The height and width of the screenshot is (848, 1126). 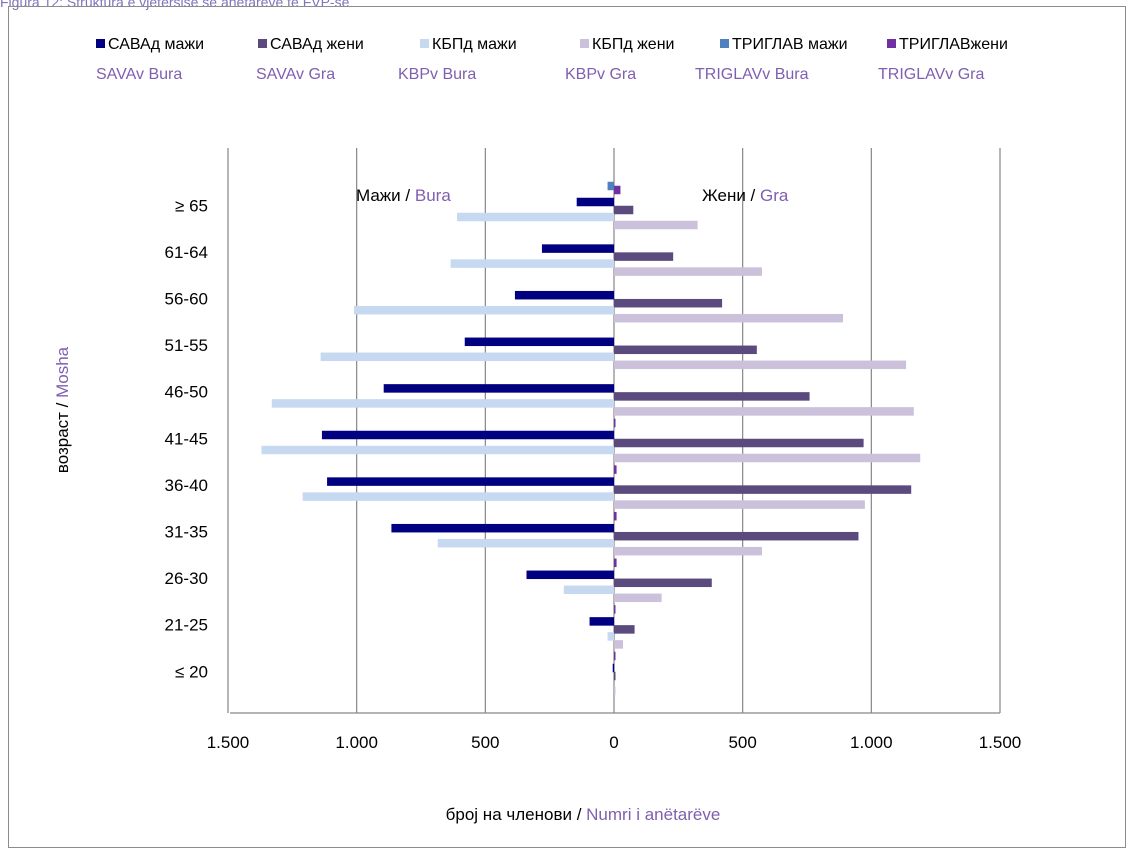 I want to click on y-category-label: 51-55, so click(x=186, y=345).